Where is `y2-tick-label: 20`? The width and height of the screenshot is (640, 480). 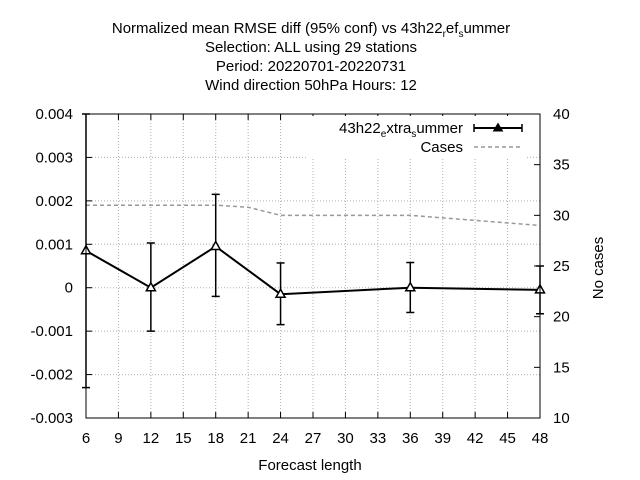
y2-tick-label: 20 is located at coordinates (561, 317).